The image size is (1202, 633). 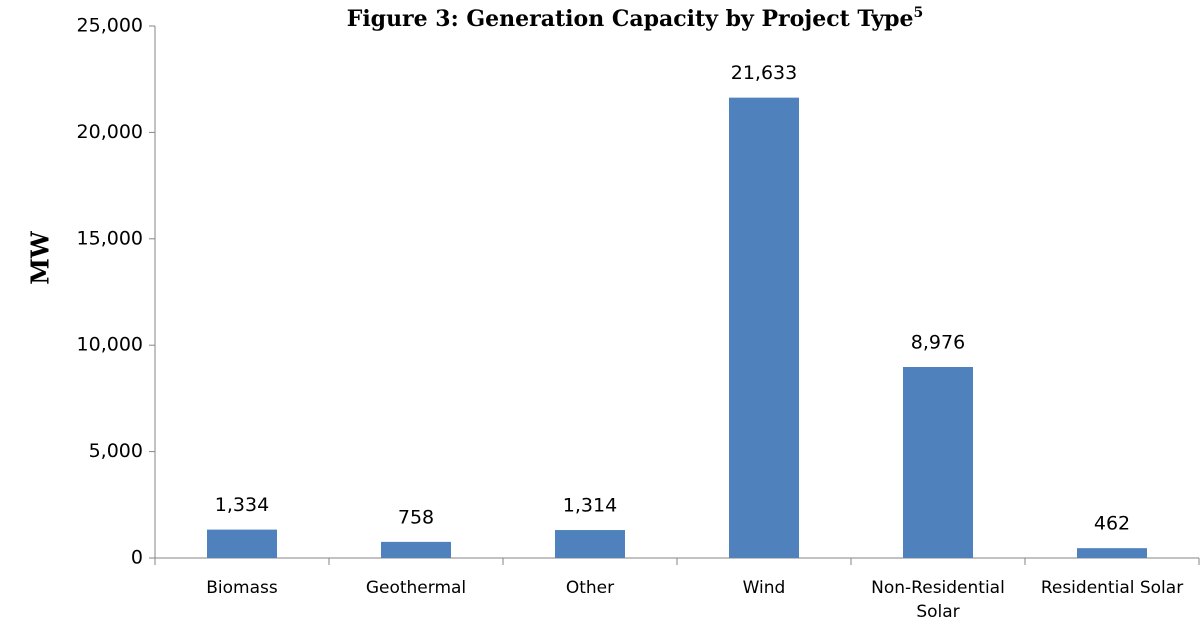 I want to click on x-tick-label: Other, so click(x=590, y=588).